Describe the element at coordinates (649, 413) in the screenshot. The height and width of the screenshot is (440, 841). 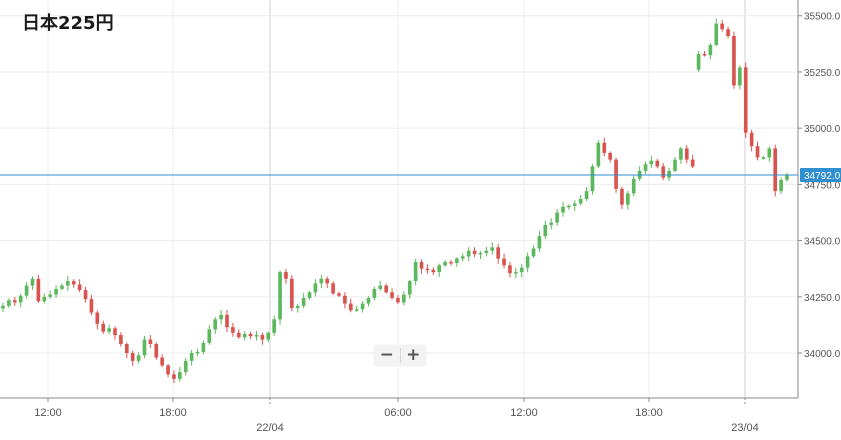
I see `x-tick-label: 18:00` at that location.